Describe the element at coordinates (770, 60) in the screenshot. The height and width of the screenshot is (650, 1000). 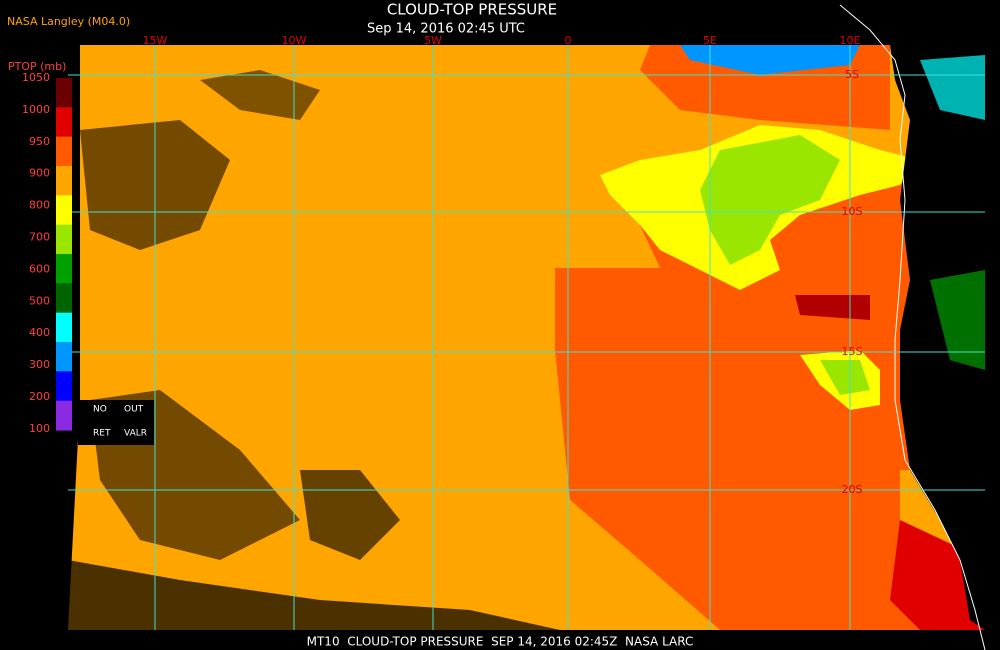
I see `high-cloud` at that location.